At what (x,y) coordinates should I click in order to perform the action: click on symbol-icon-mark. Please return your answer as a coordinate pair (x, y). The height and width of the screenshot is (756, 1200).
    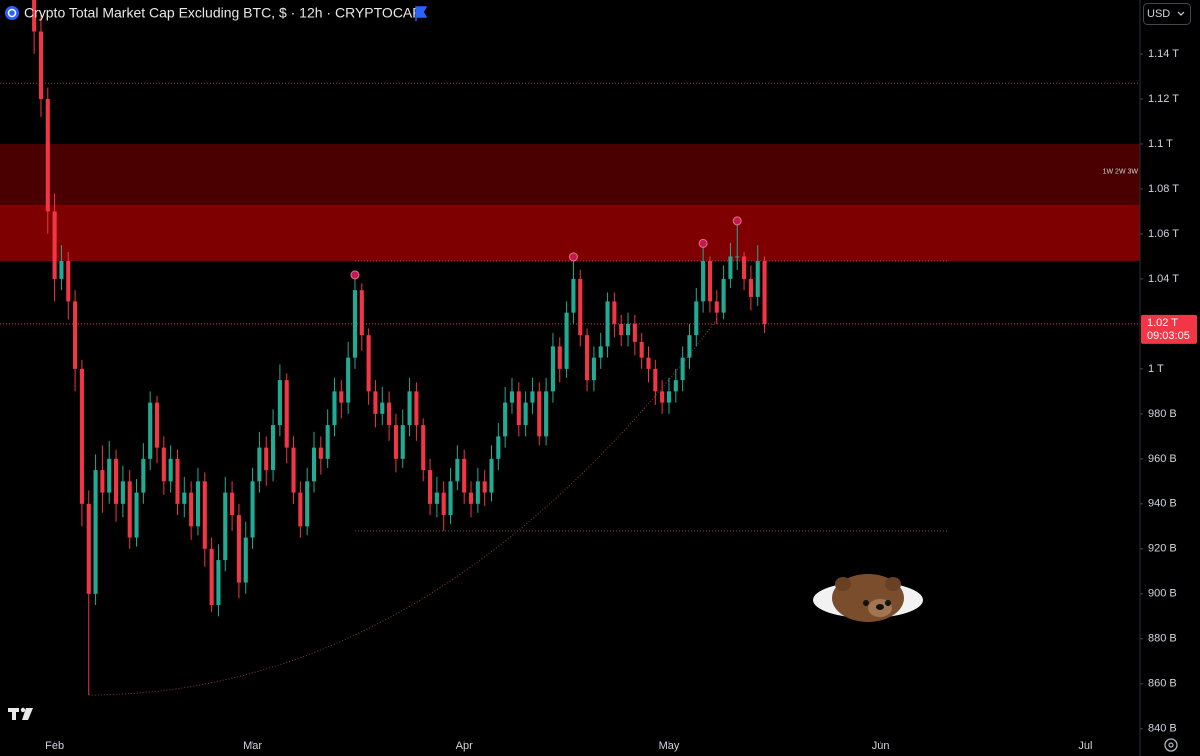
    Looking at the image, I should click on (12, 13).